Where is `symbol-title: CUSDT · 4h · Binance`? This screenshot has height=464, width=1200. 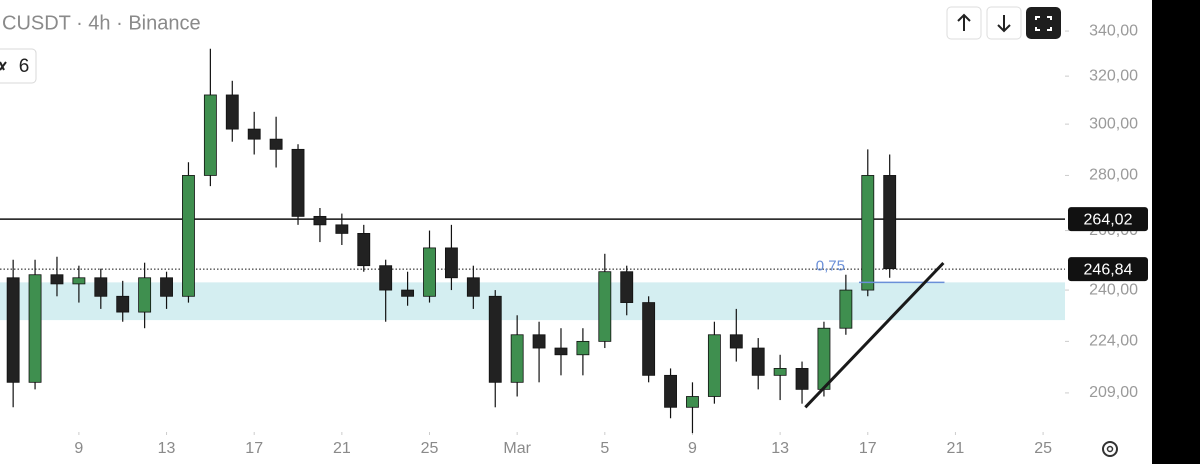 symbol-title: CUSDT · 4h · Binance is located at coordinates (101, 23).